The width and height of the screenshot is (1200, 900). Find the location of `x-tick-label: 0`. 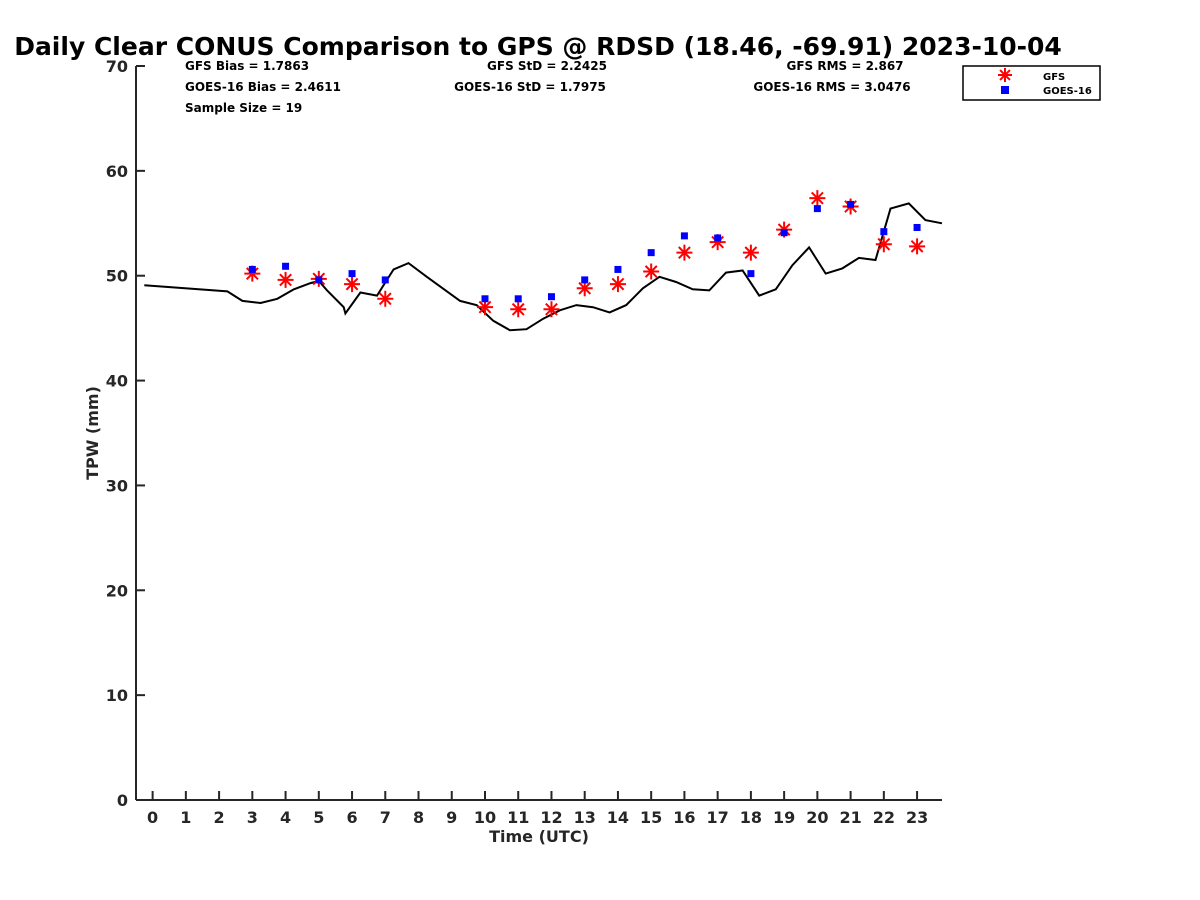

x-tick-label: 0 is located at coordinates (152, 817).